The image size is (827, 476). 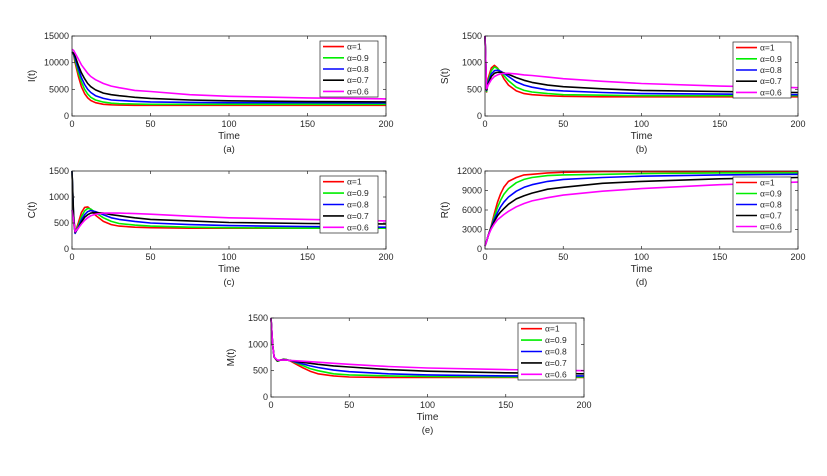 What do you see at coordinates (56, 63) in the screenshot?
I see `y-tick-label: 10000` at bounding box center [56, 63].